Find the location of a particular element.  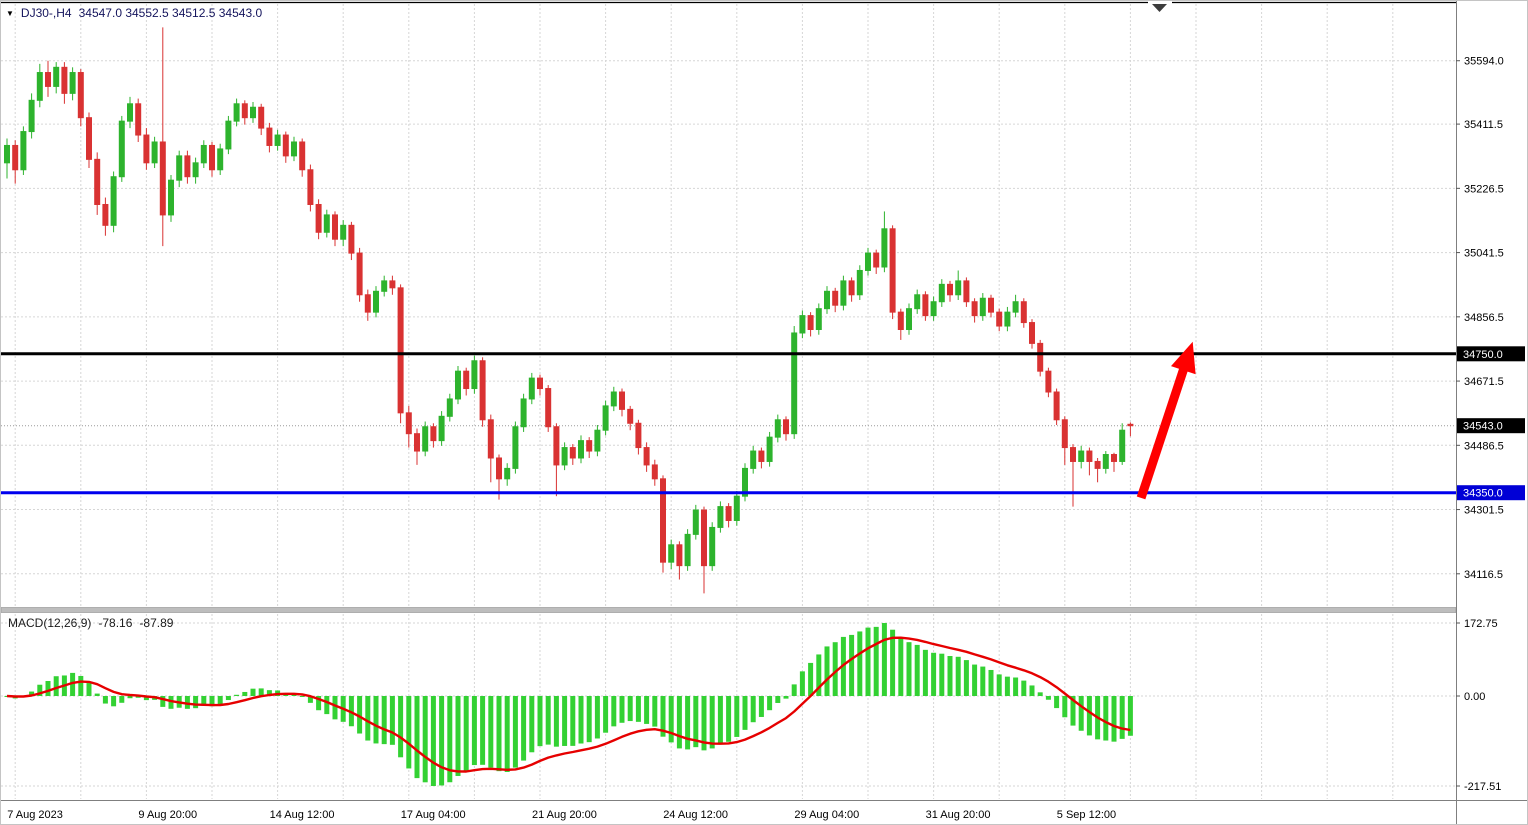

price-badge: 34750.0 is located at coordinates (1491, 354).